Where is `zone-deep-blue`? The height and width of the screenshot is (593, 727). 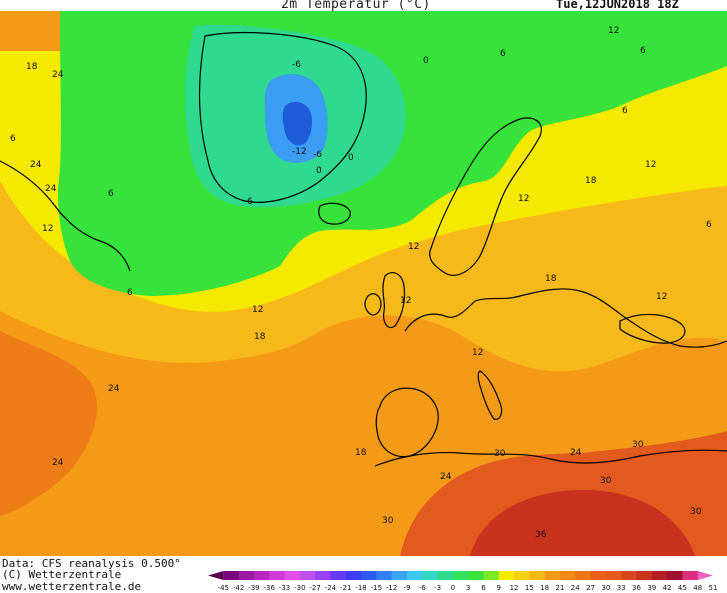
zone-deep-blue is located at coordinates (297, 123).